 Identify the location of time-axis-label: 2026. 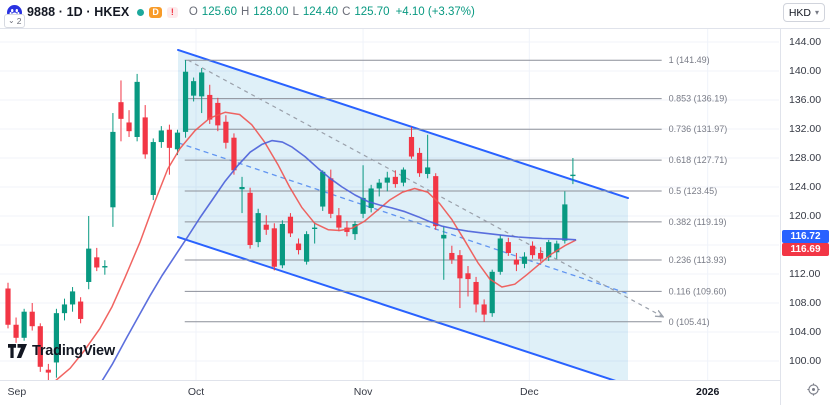
(707, 392).